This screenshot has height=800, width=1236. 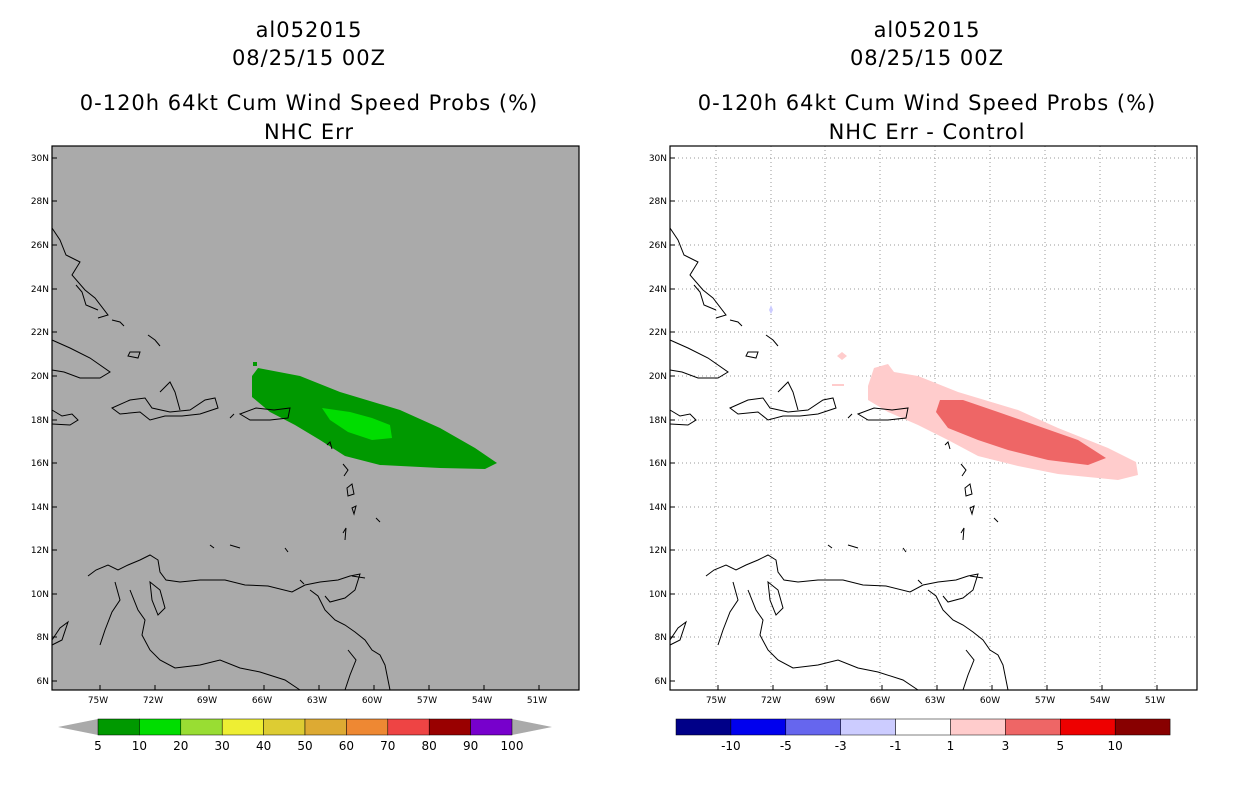 I want to click on colorbar: 5 10 20 30 40 50 60 70 80 90 100, so click(x=305, y=735).